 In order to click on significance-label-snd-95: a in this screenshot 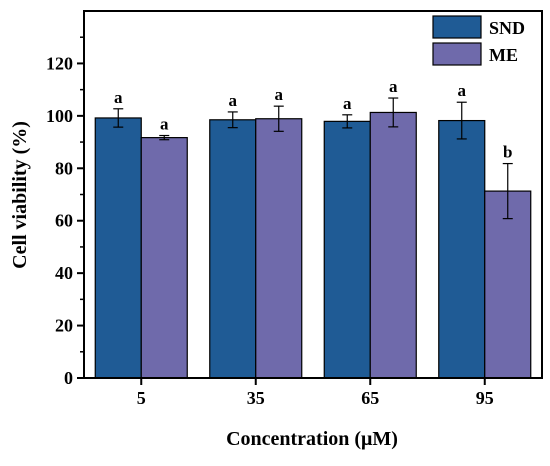, I will do `click(462, 90)`.